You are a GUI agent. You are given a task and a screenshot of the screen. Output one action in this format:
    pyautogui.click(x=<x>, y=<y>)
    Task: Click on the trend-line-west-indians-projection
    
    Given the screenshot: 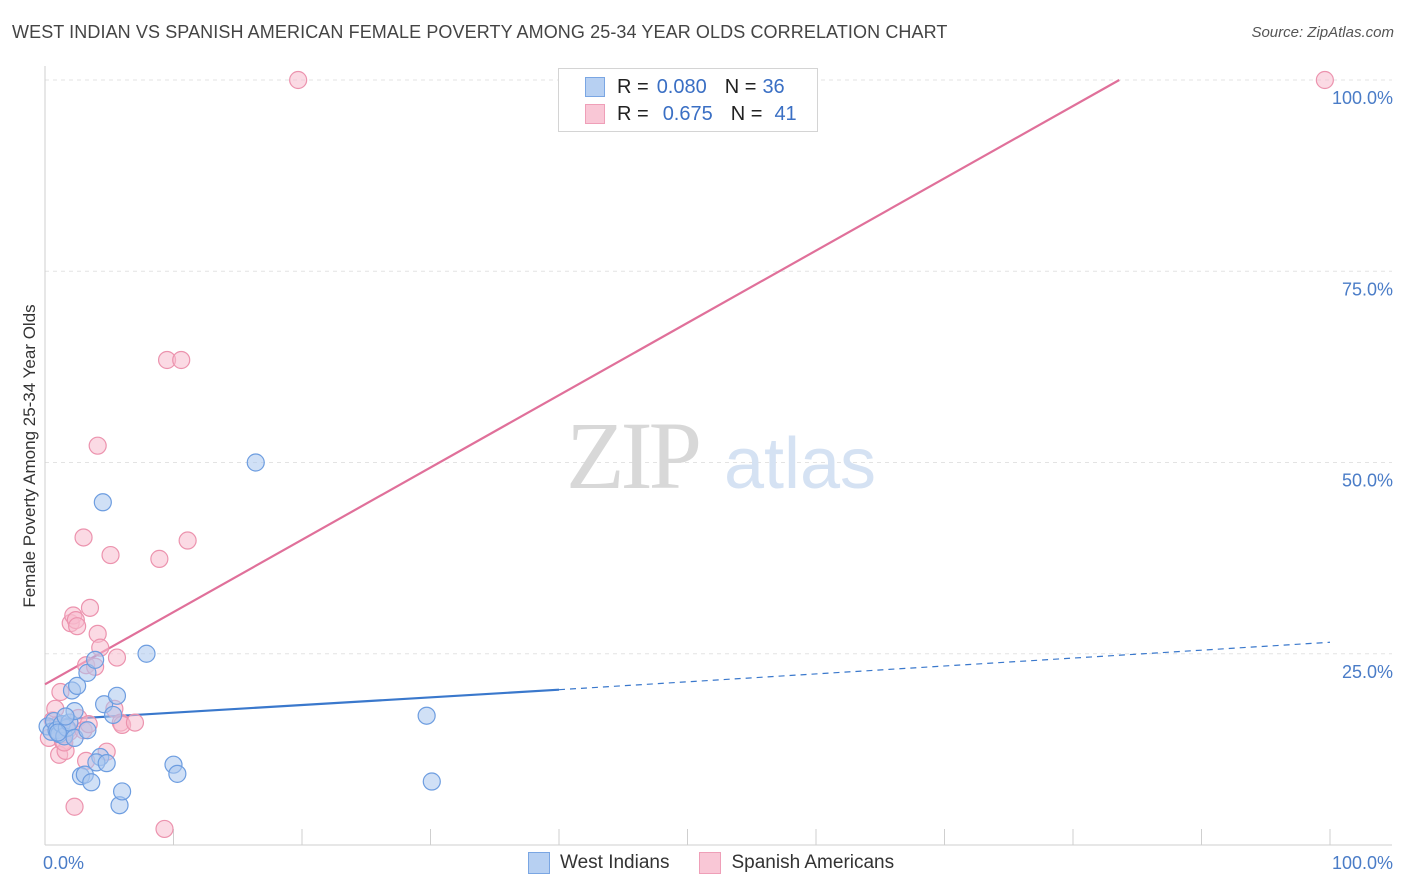 What is the action you would take?
    pyautogui.click(x=944, y=666)
    